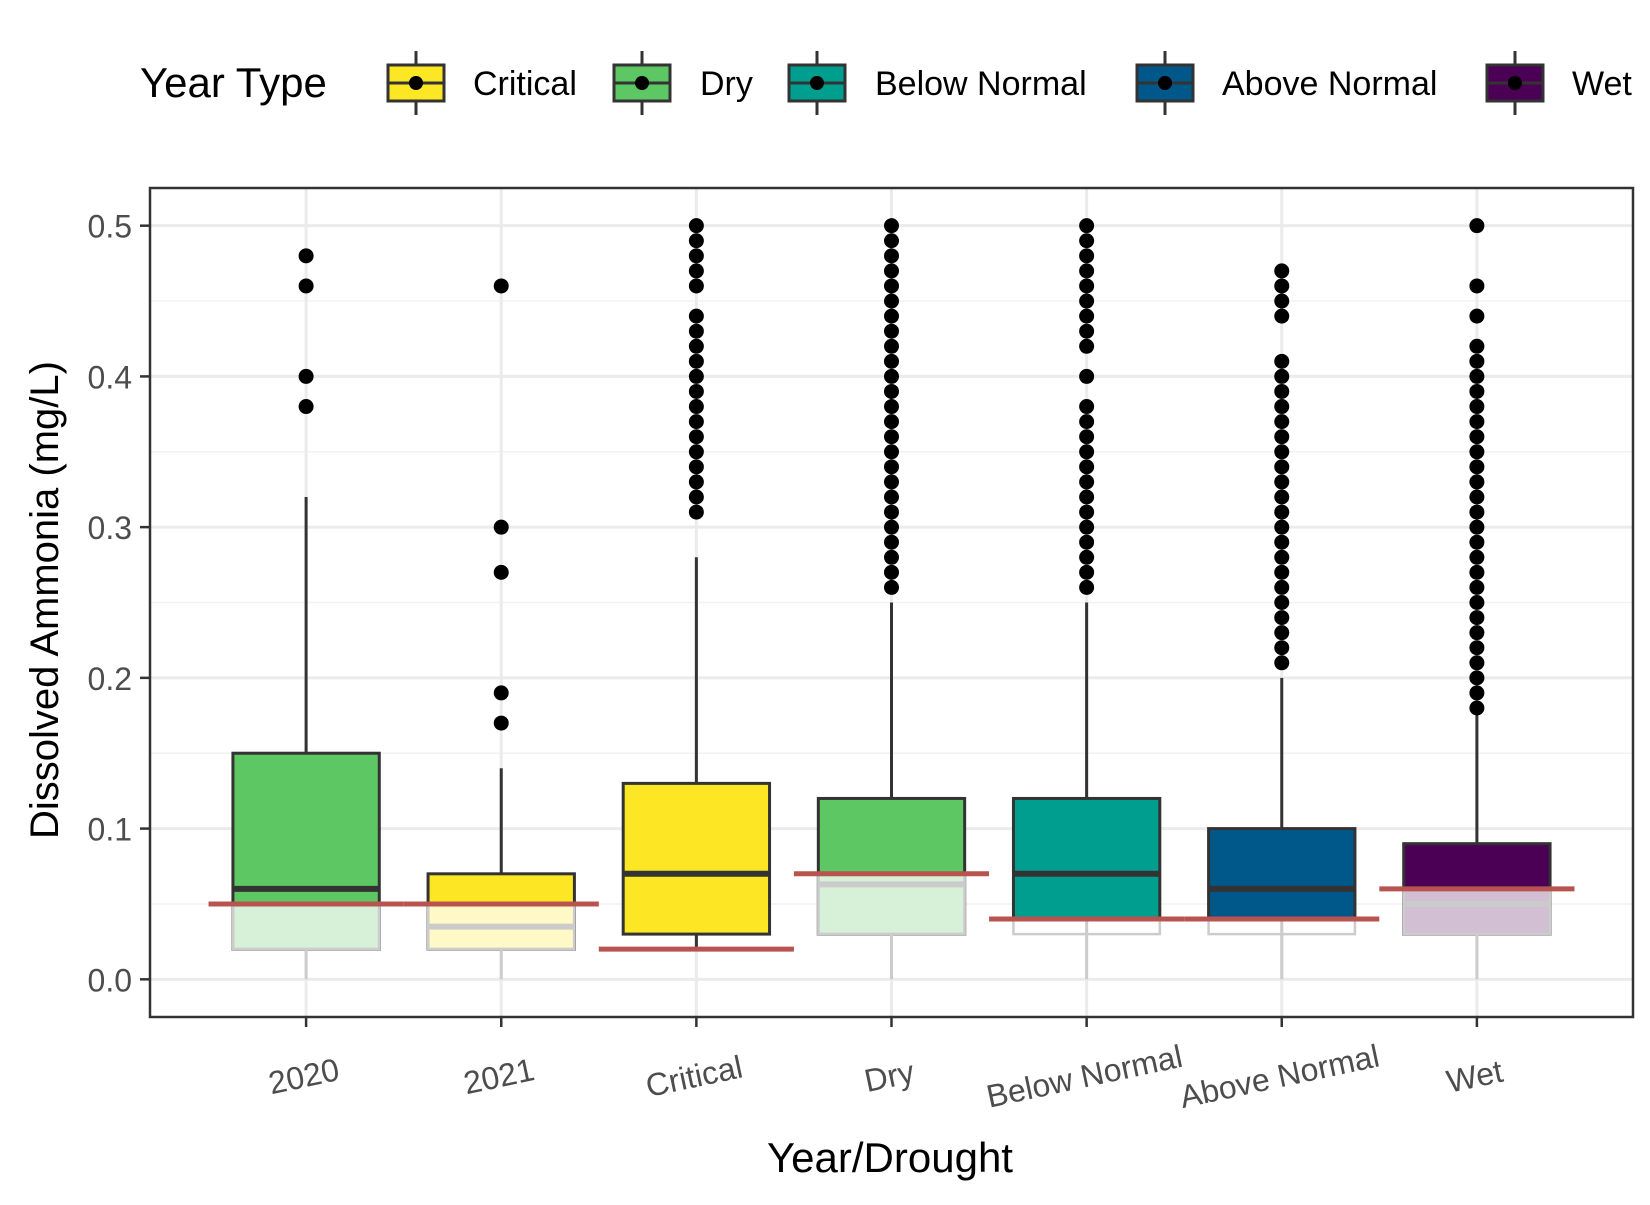  I want to click on y-tick-label: 0.0, so click(110, 980).